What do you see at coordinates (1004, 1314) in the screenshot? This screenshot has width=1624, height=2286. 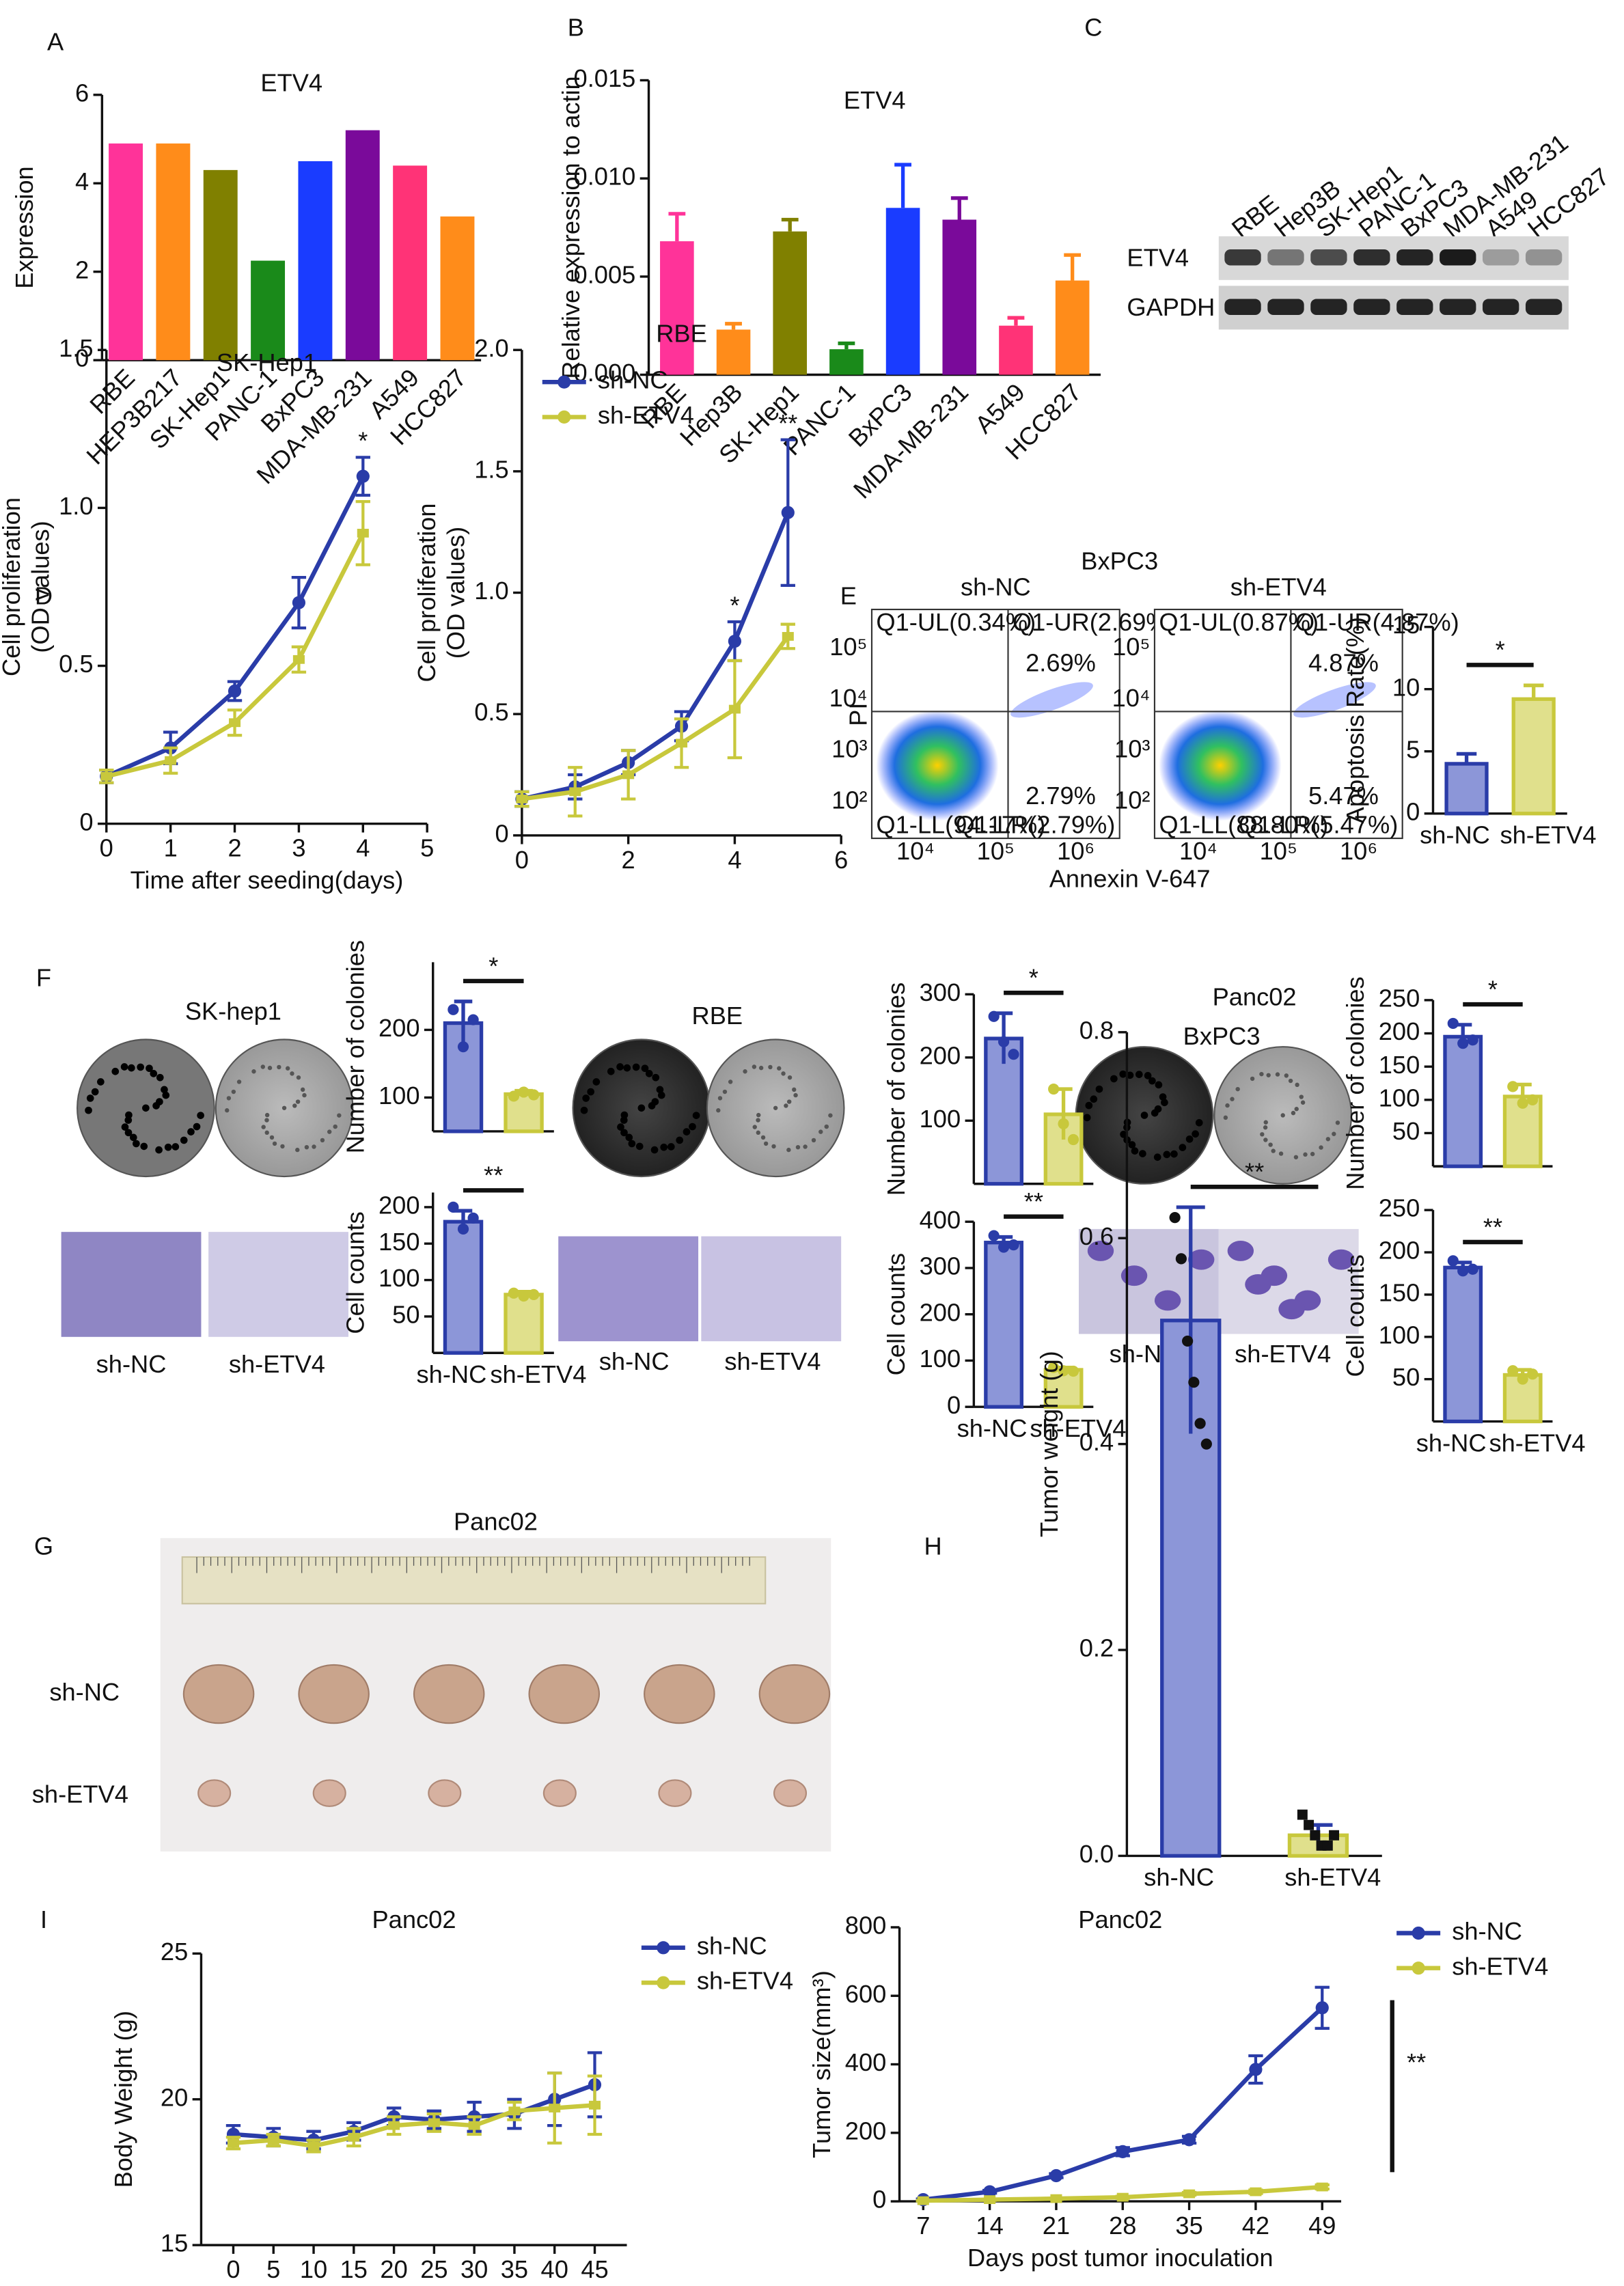 I see `chart: Cell counts 0 100 200 300 400 sh-NC sh-ETV4 **` at bounding box center [1004, 1314].